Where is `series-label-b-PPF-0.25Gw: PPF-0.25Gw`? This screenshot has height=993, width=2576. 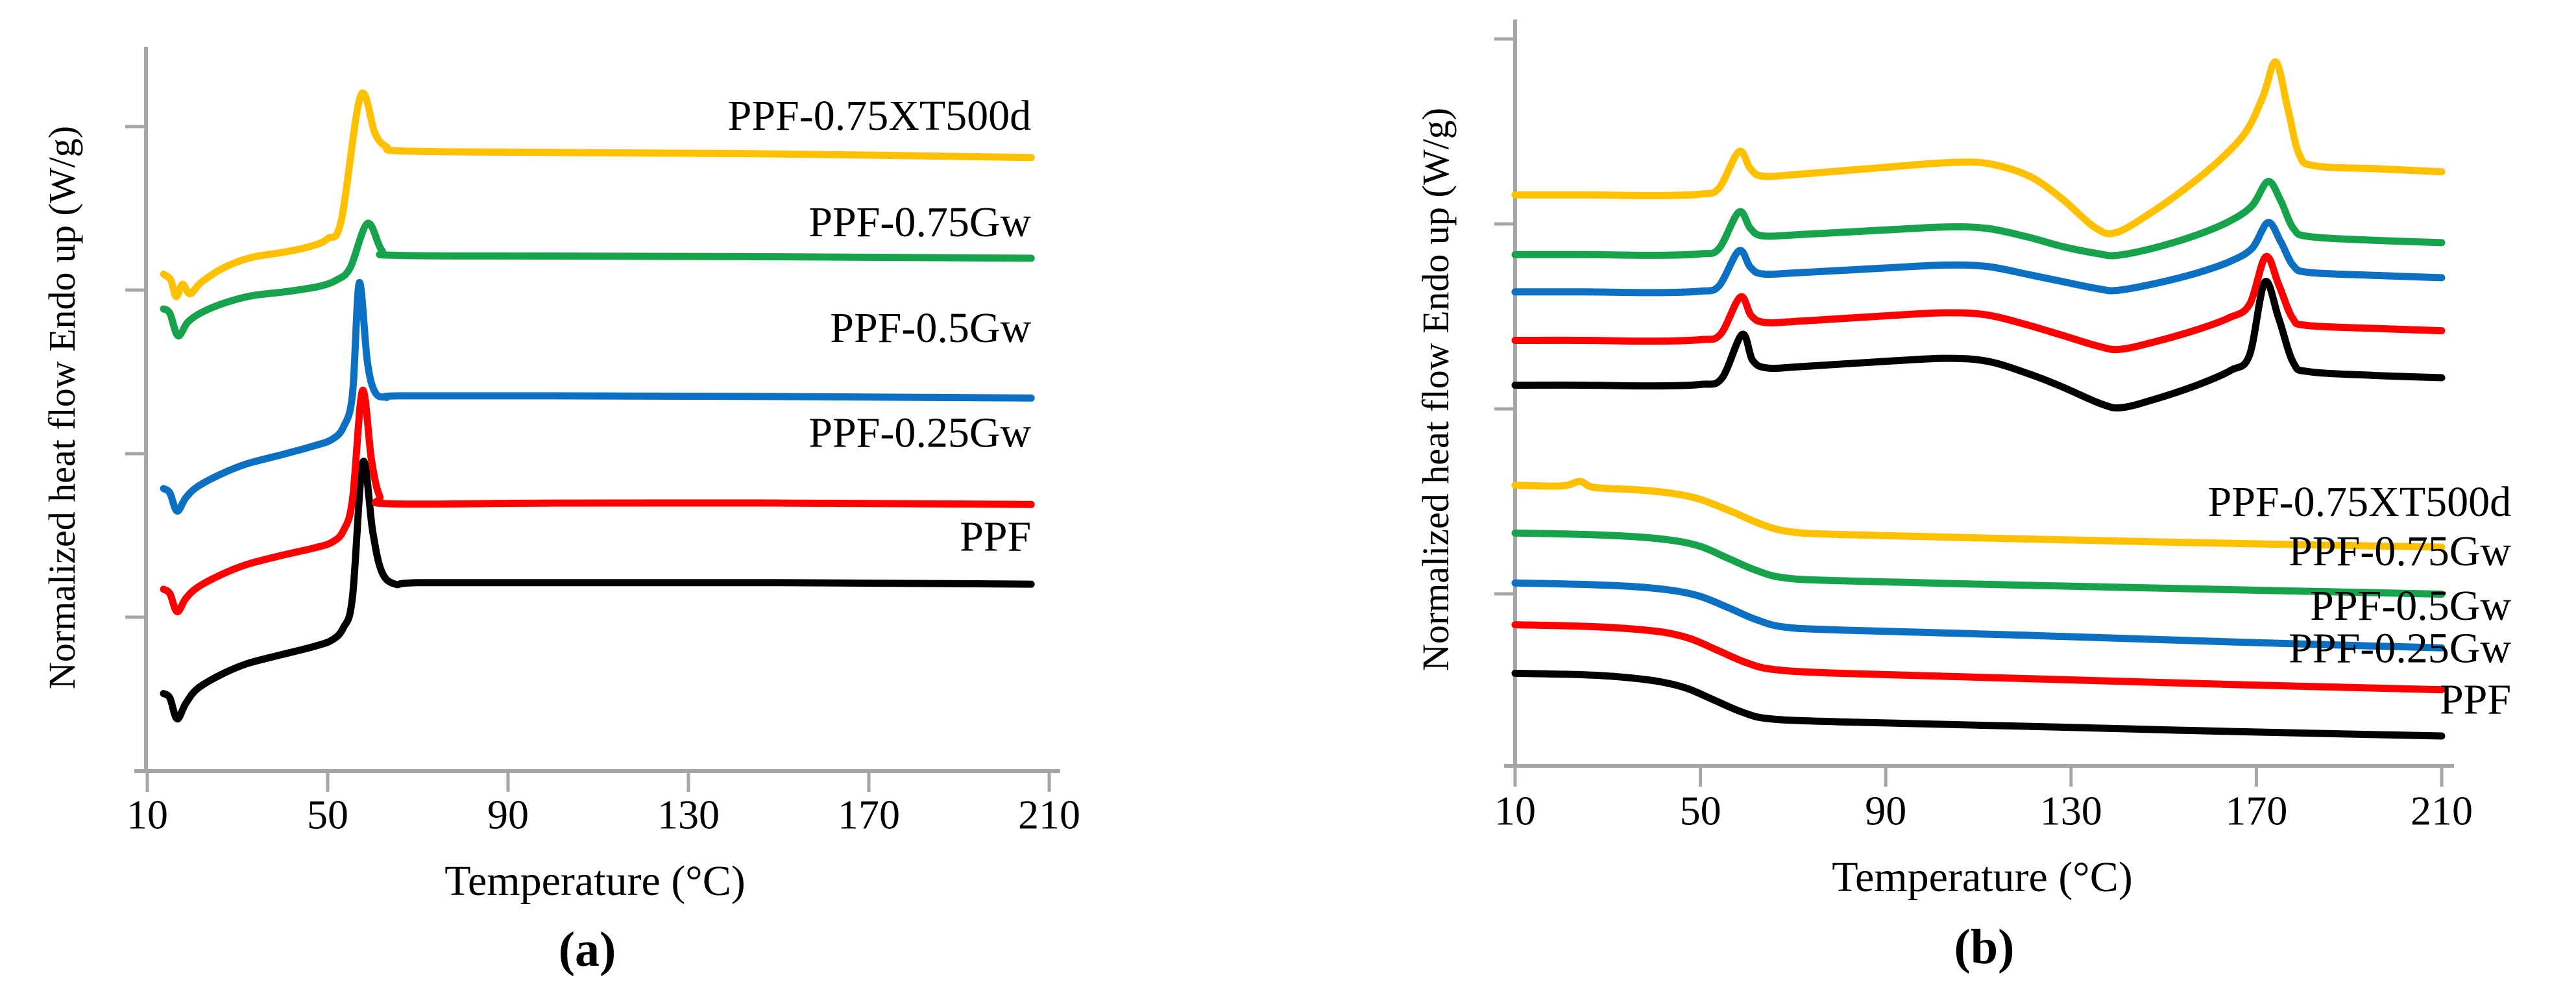
series-label-b-PPF-0.25Gw: PPF-0.25Gw is located at coordinates (2400, 648).